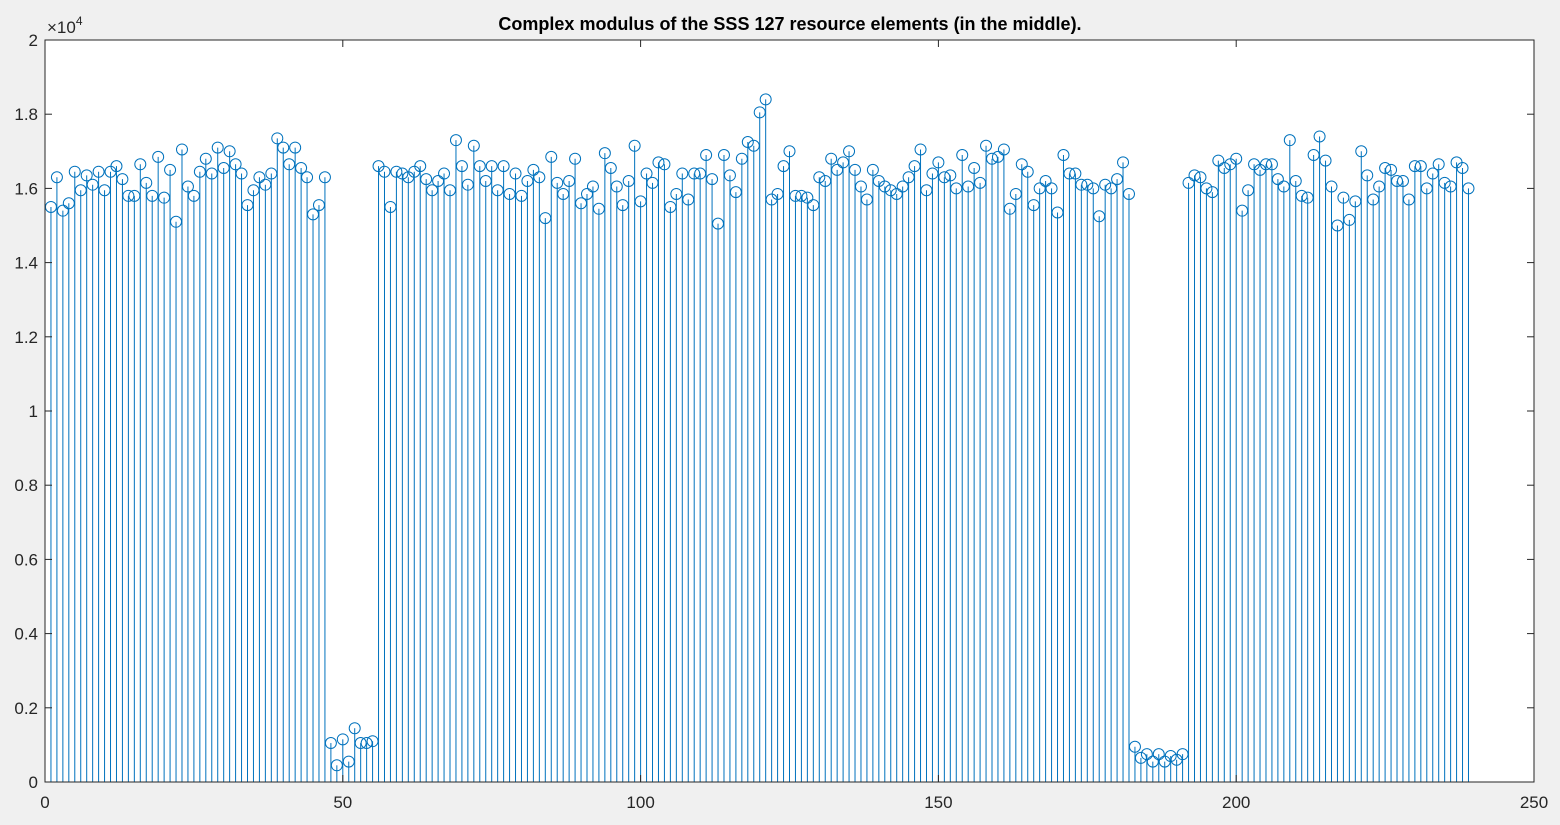  I want to click on x-tick-label: 200, so click(1236, 802).